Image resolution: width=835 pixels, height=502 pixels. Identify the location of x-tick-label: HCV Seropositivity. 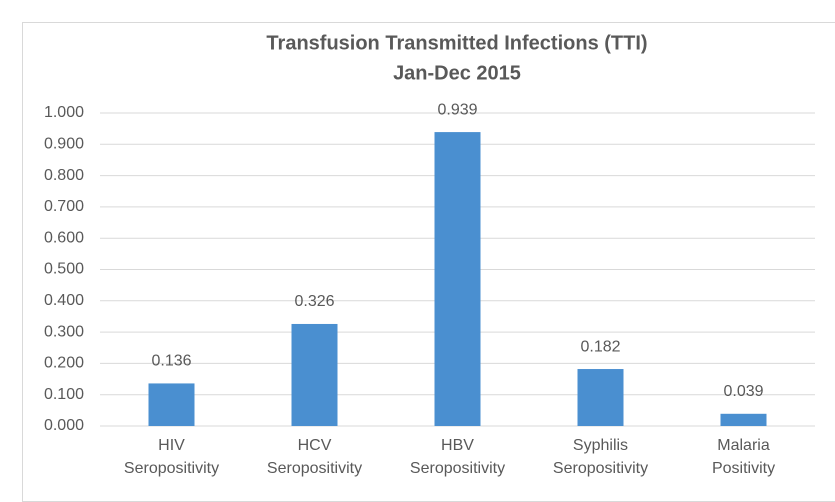
(314, 457).